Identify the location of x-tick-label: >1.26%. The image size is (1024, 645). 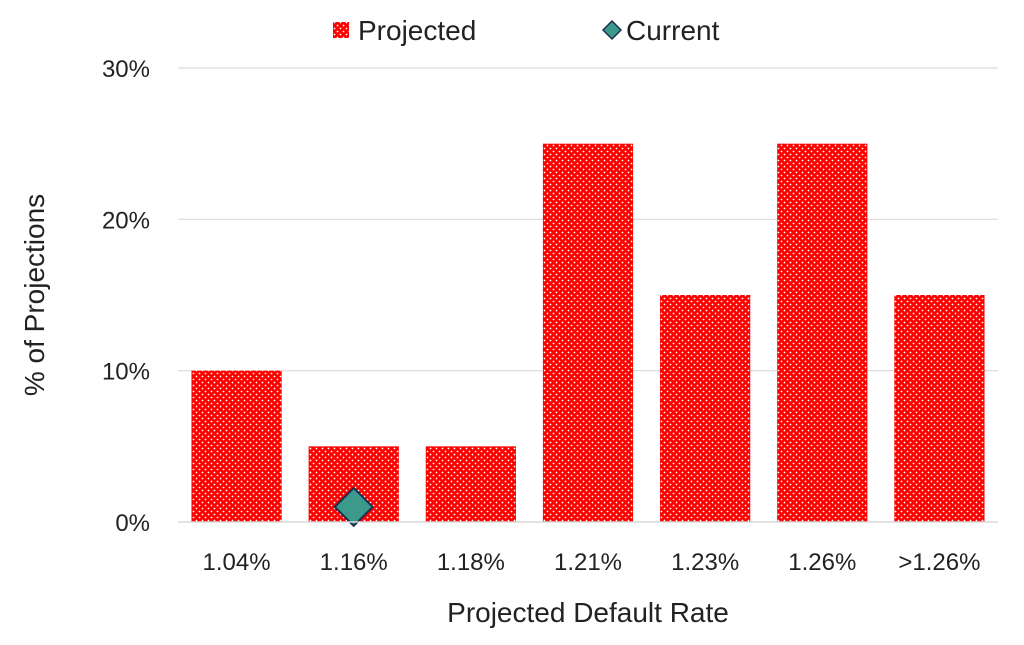
(939, 562).